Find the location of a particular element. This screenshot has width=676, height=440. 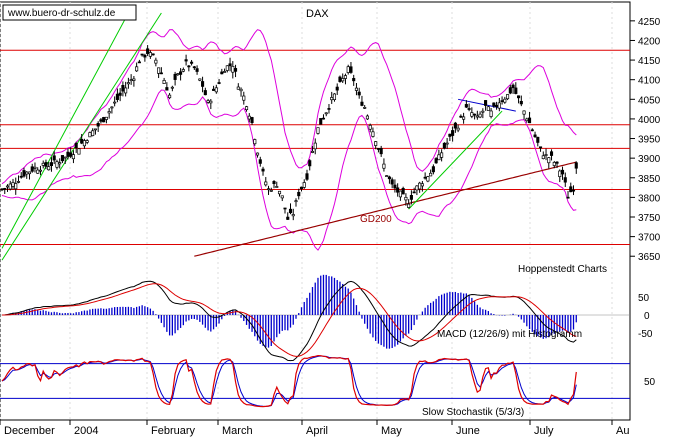

time-tick-label: June is located at coordinates (468, 431).